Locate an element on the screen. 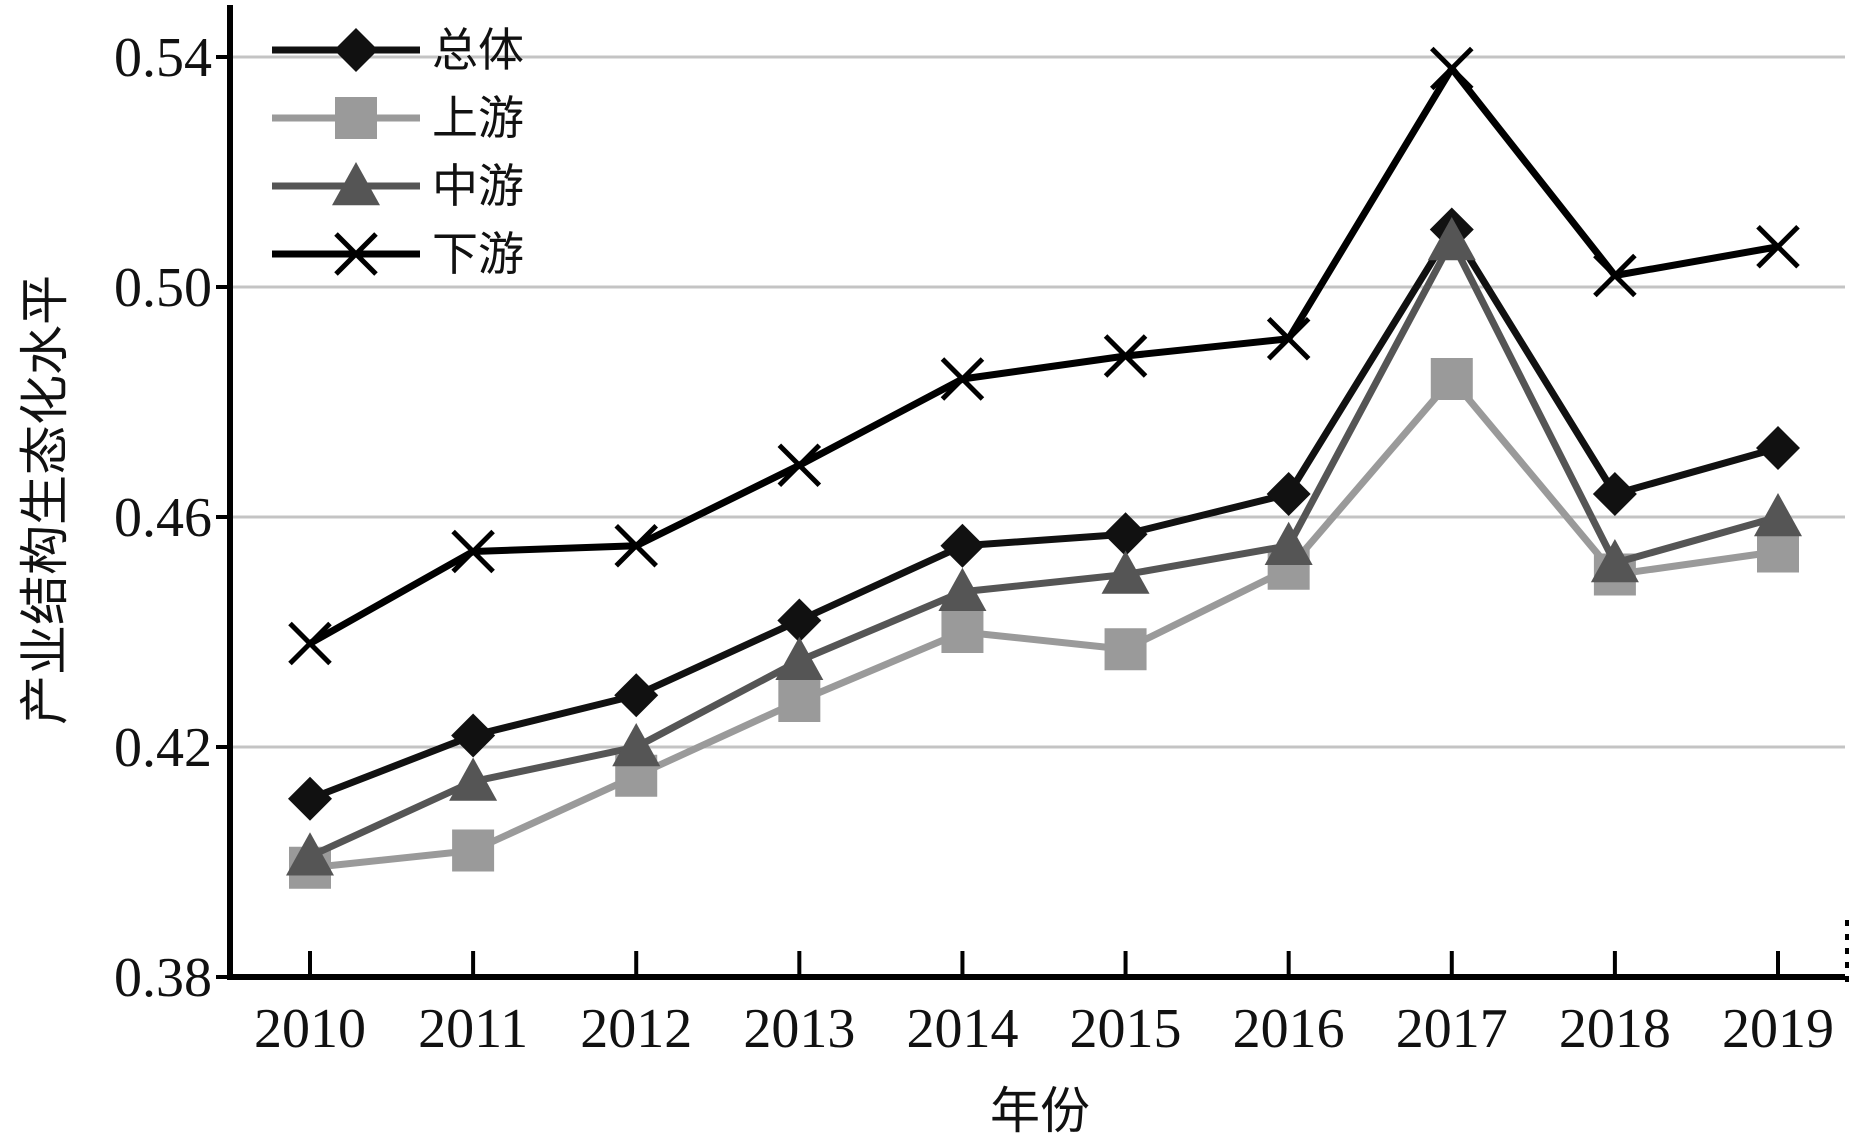 This screenshot has width=1857, height=1146. y-axis-title: 产业结构生态化水平 is located at coordinates (45, 500).